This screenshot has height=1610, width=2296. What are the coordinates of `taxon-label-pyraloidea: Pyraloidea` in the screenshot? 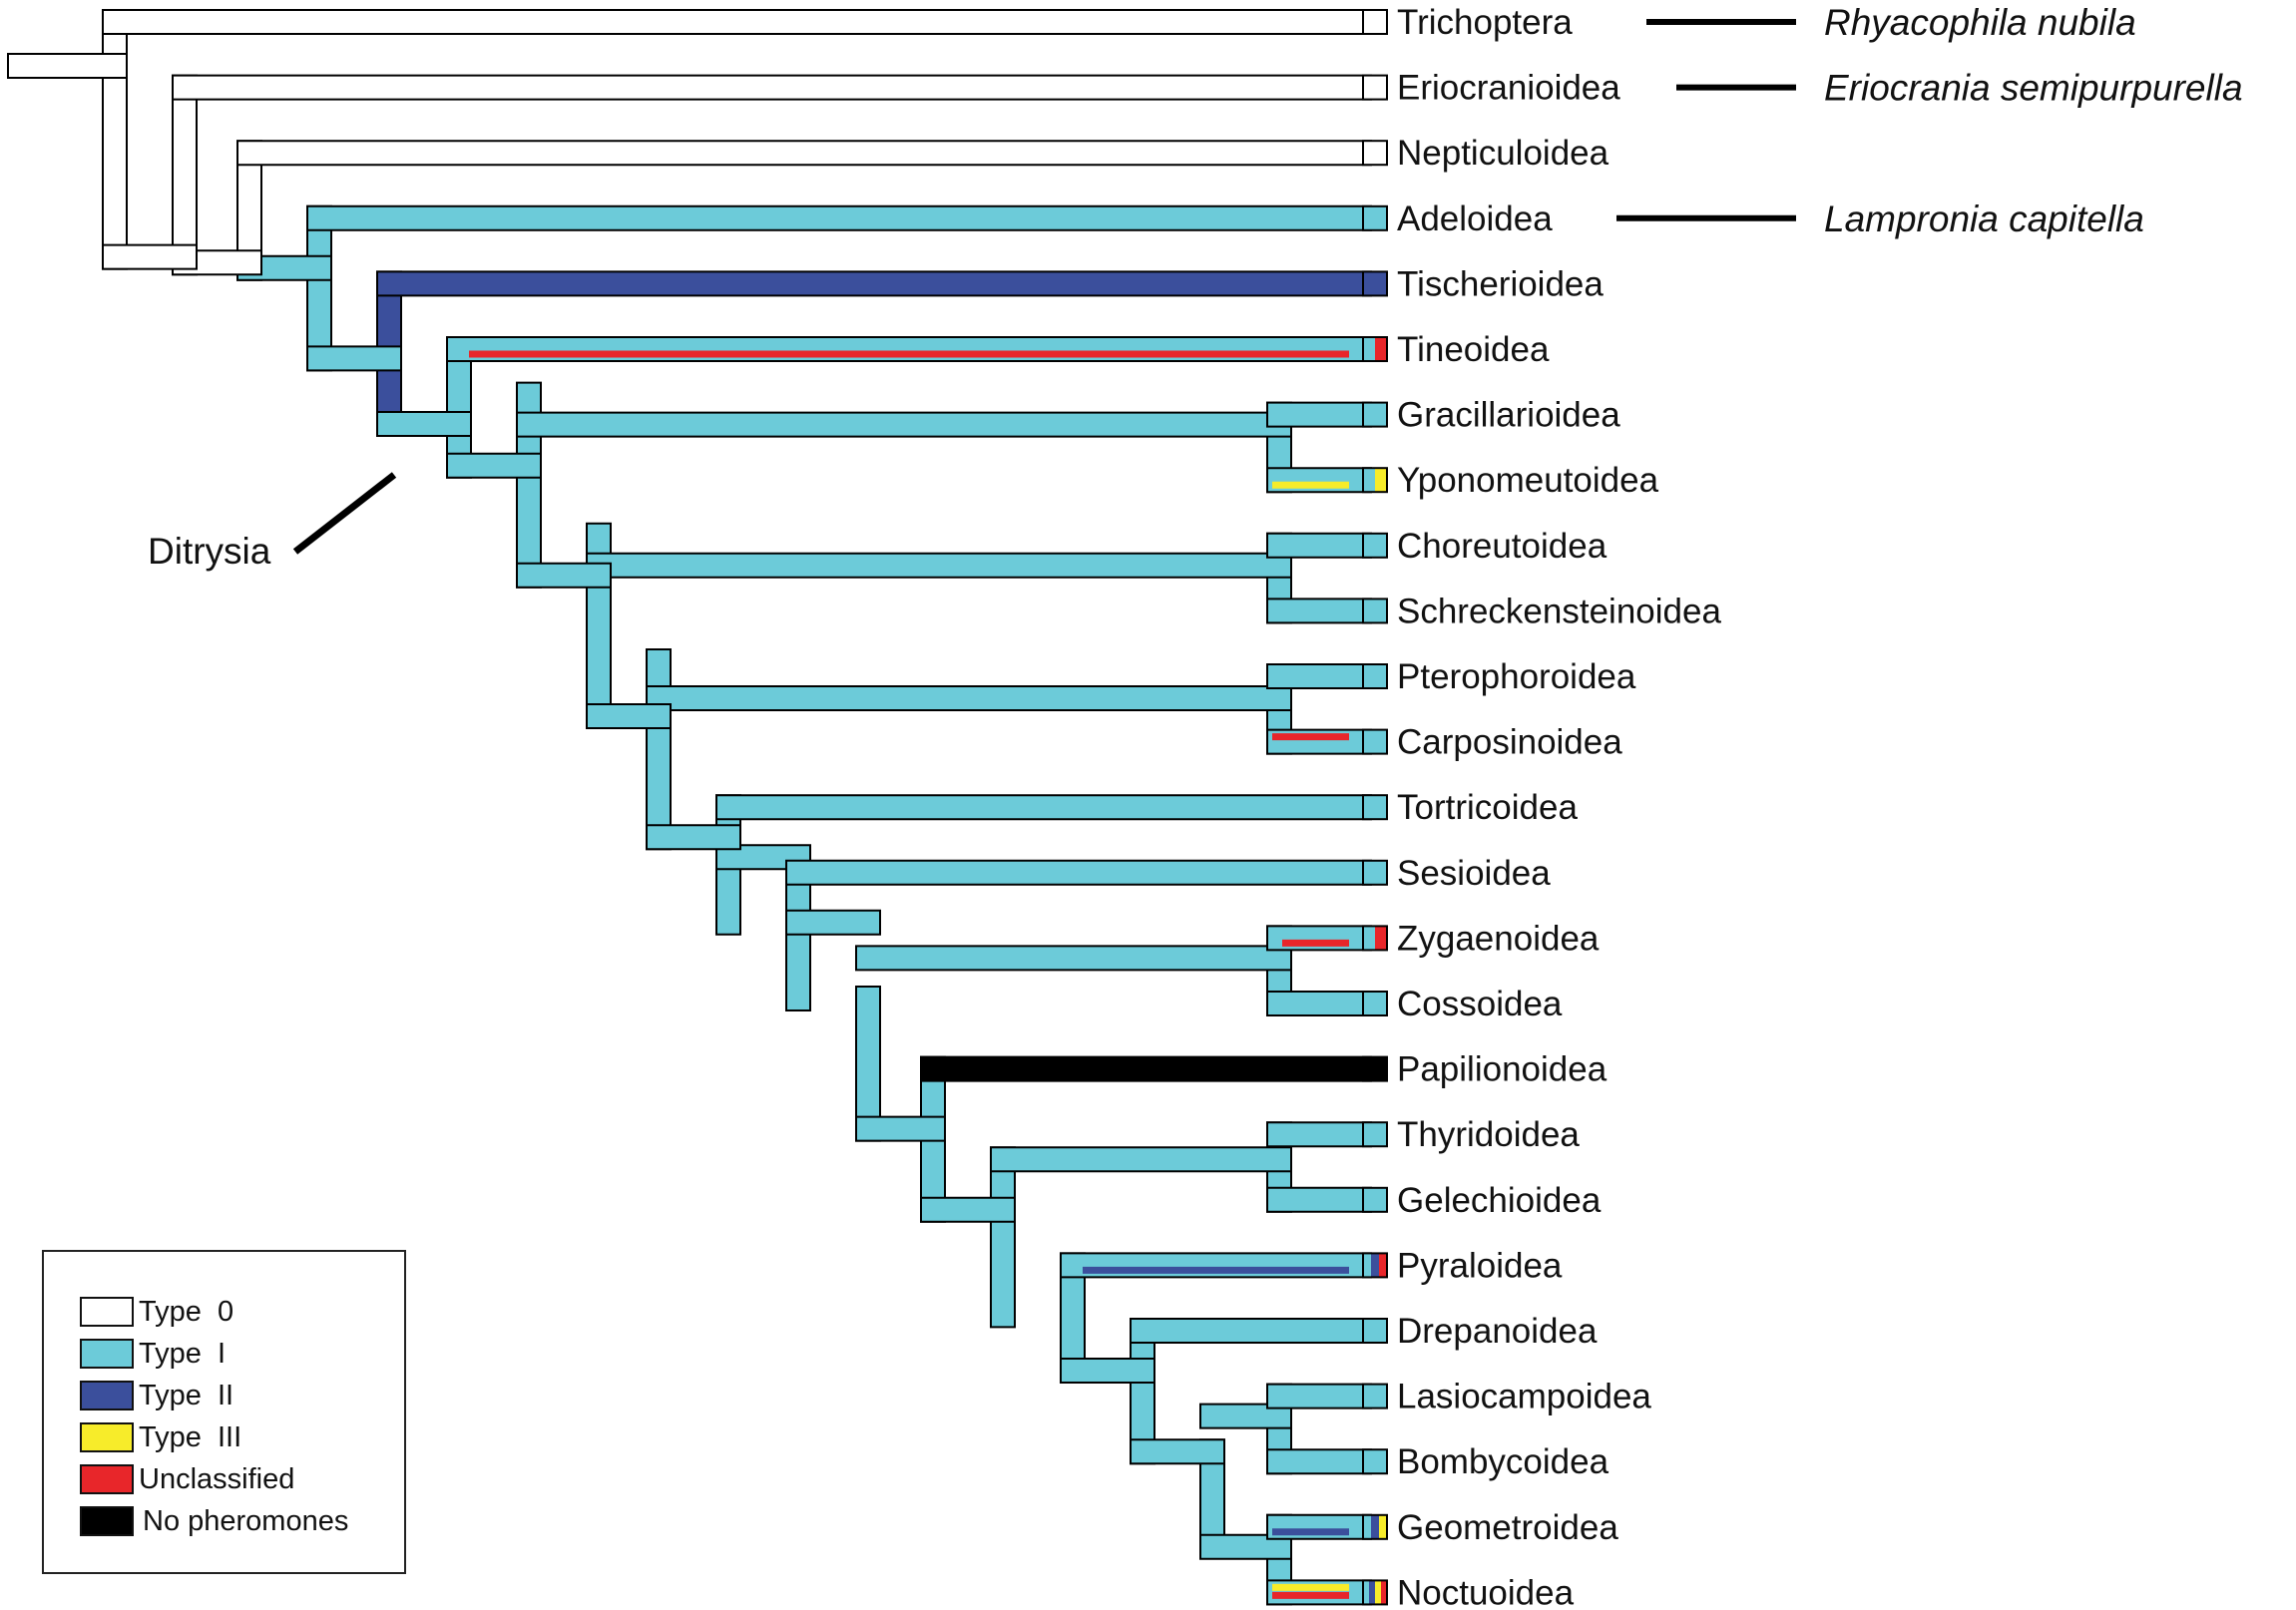 It's located at (1480, 1265).